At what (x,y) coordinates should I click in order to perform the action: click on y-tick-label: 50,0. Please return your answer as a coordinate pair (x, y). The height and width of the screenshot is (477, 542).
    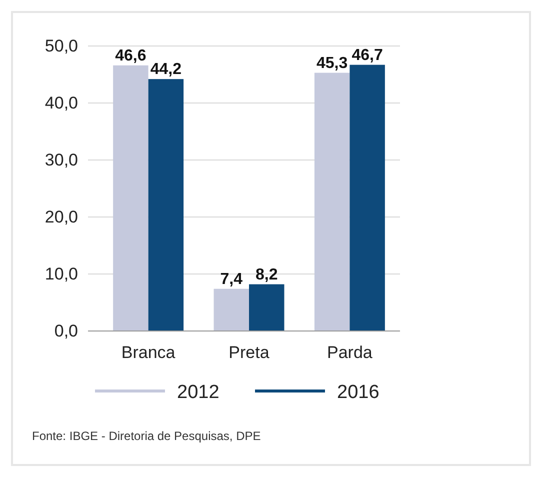
    Looking at the image, I should click on (61, 46).